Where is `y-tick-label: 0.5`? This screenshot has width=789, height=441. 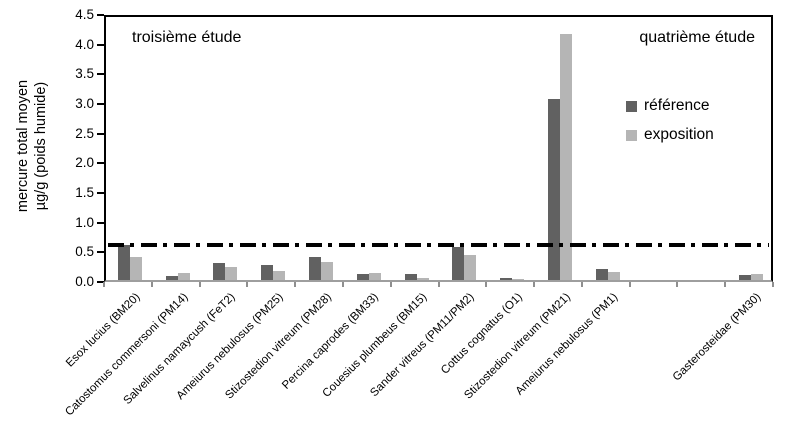 y-tick-label: 0.5 is located at coordinates (84, 252).